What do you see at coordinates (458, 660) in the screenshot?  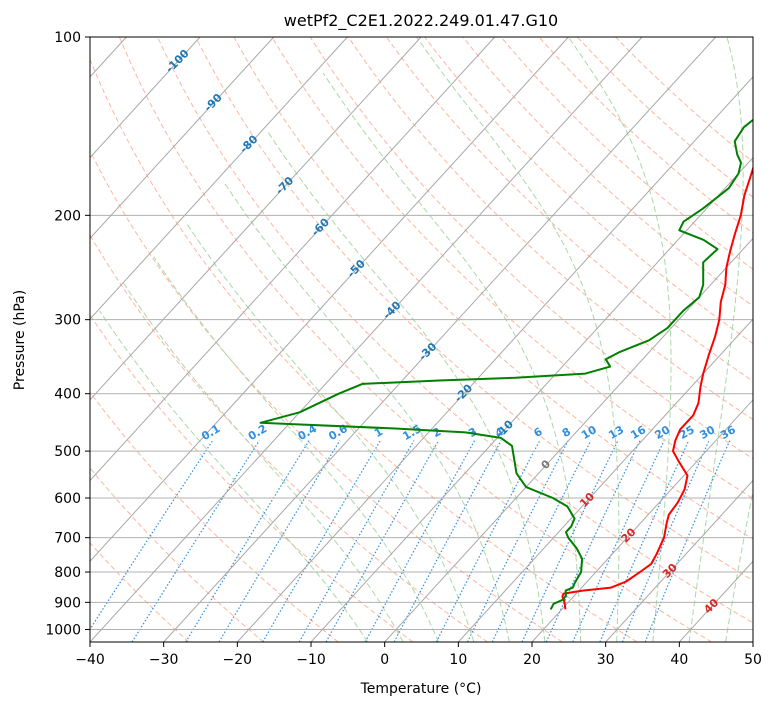 I see `x-tick-label: 10` at bounding box center [458, 660].